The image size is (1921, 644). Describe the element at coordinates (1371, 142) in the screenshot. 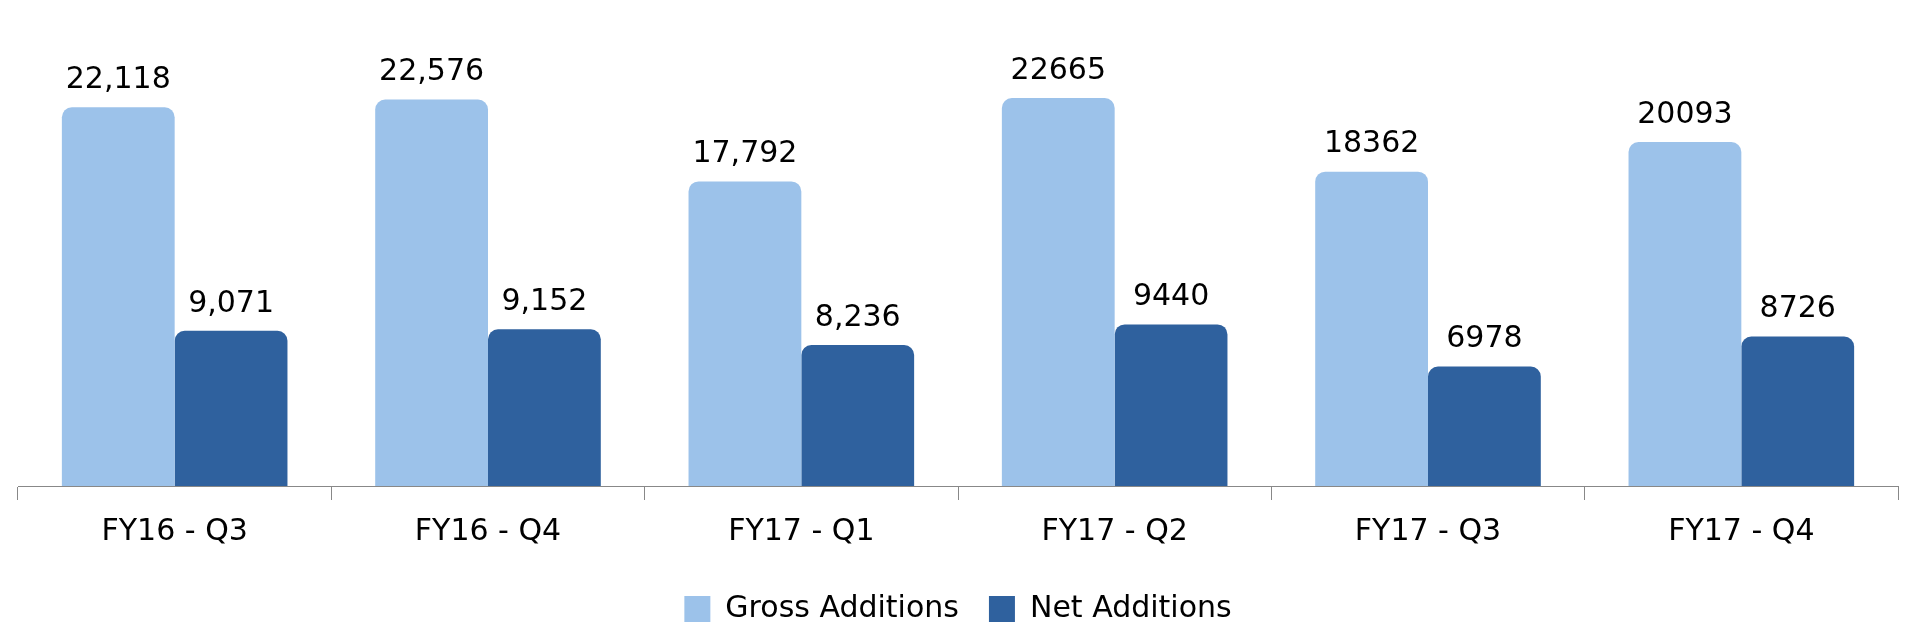

I see `data-label: 18362` at that location.